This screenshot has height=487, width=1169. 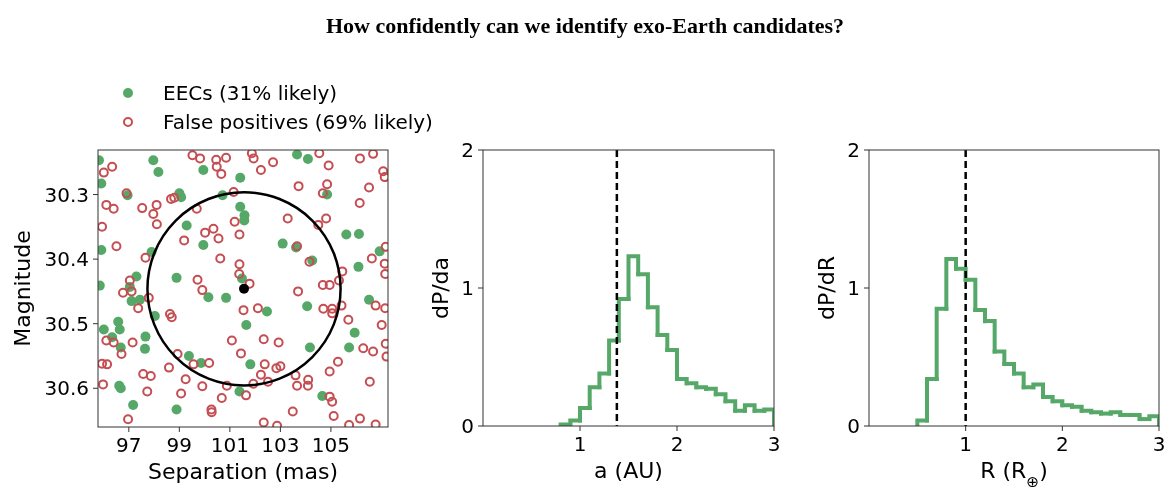 I want to click on y-tick-label: 30.6, so click(x=66, y=388).